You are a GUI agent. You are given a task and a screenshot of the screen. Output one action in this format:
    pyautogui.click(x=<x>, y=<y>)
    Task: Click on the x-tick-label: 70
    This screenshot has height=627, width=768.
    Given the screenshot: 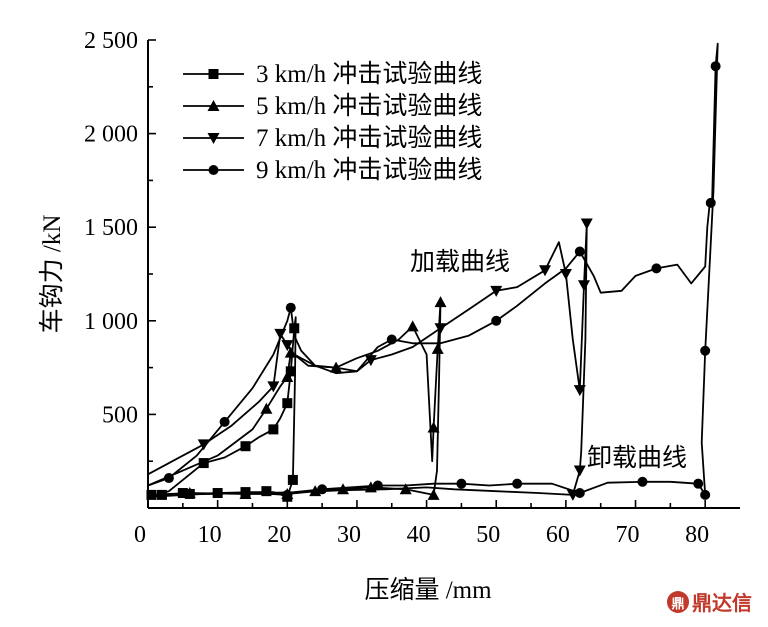 What is the action you would take?
    pyautogui.click(x=628, y=535)
    